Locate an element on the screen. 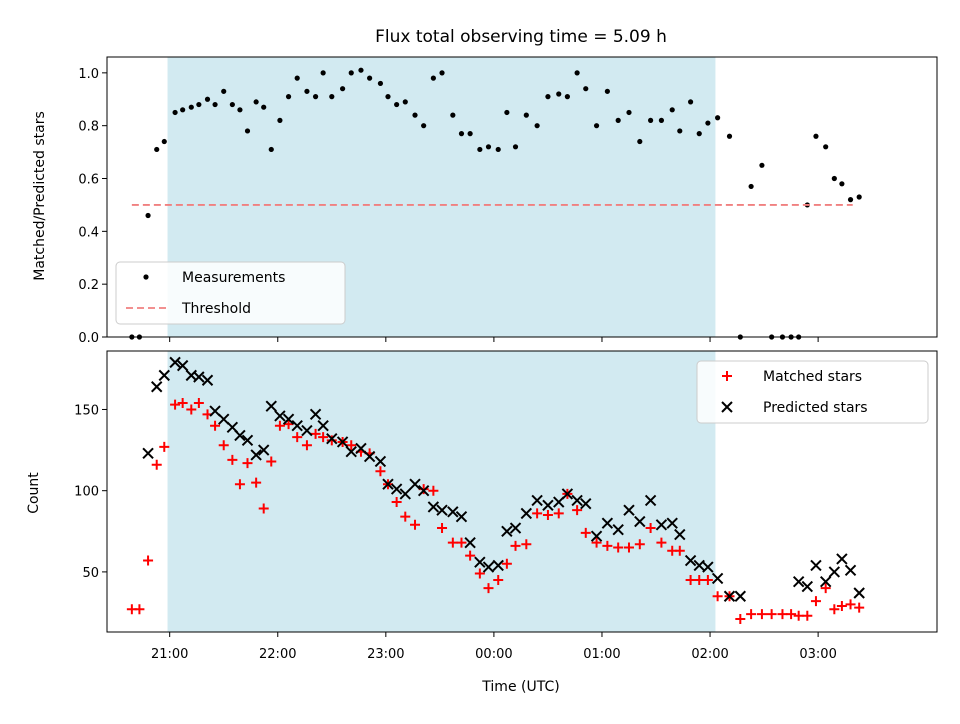 Image resolution: width=960 pixels, height=724 pixels. legend-label: Matched stars is located at coordinates (812, 377).